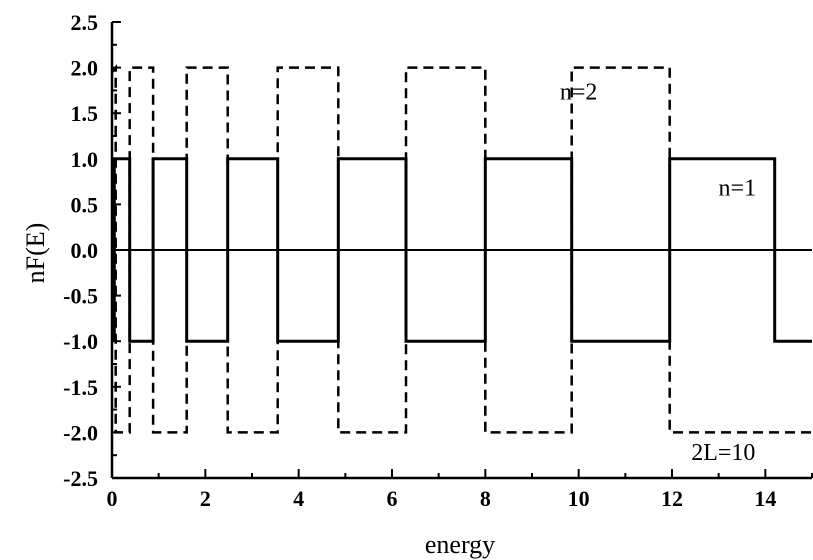  What do you see at coordinates (765, 498) in the screenshot?
I see `x-tick-label: 14` at bounding box center [765, 498].